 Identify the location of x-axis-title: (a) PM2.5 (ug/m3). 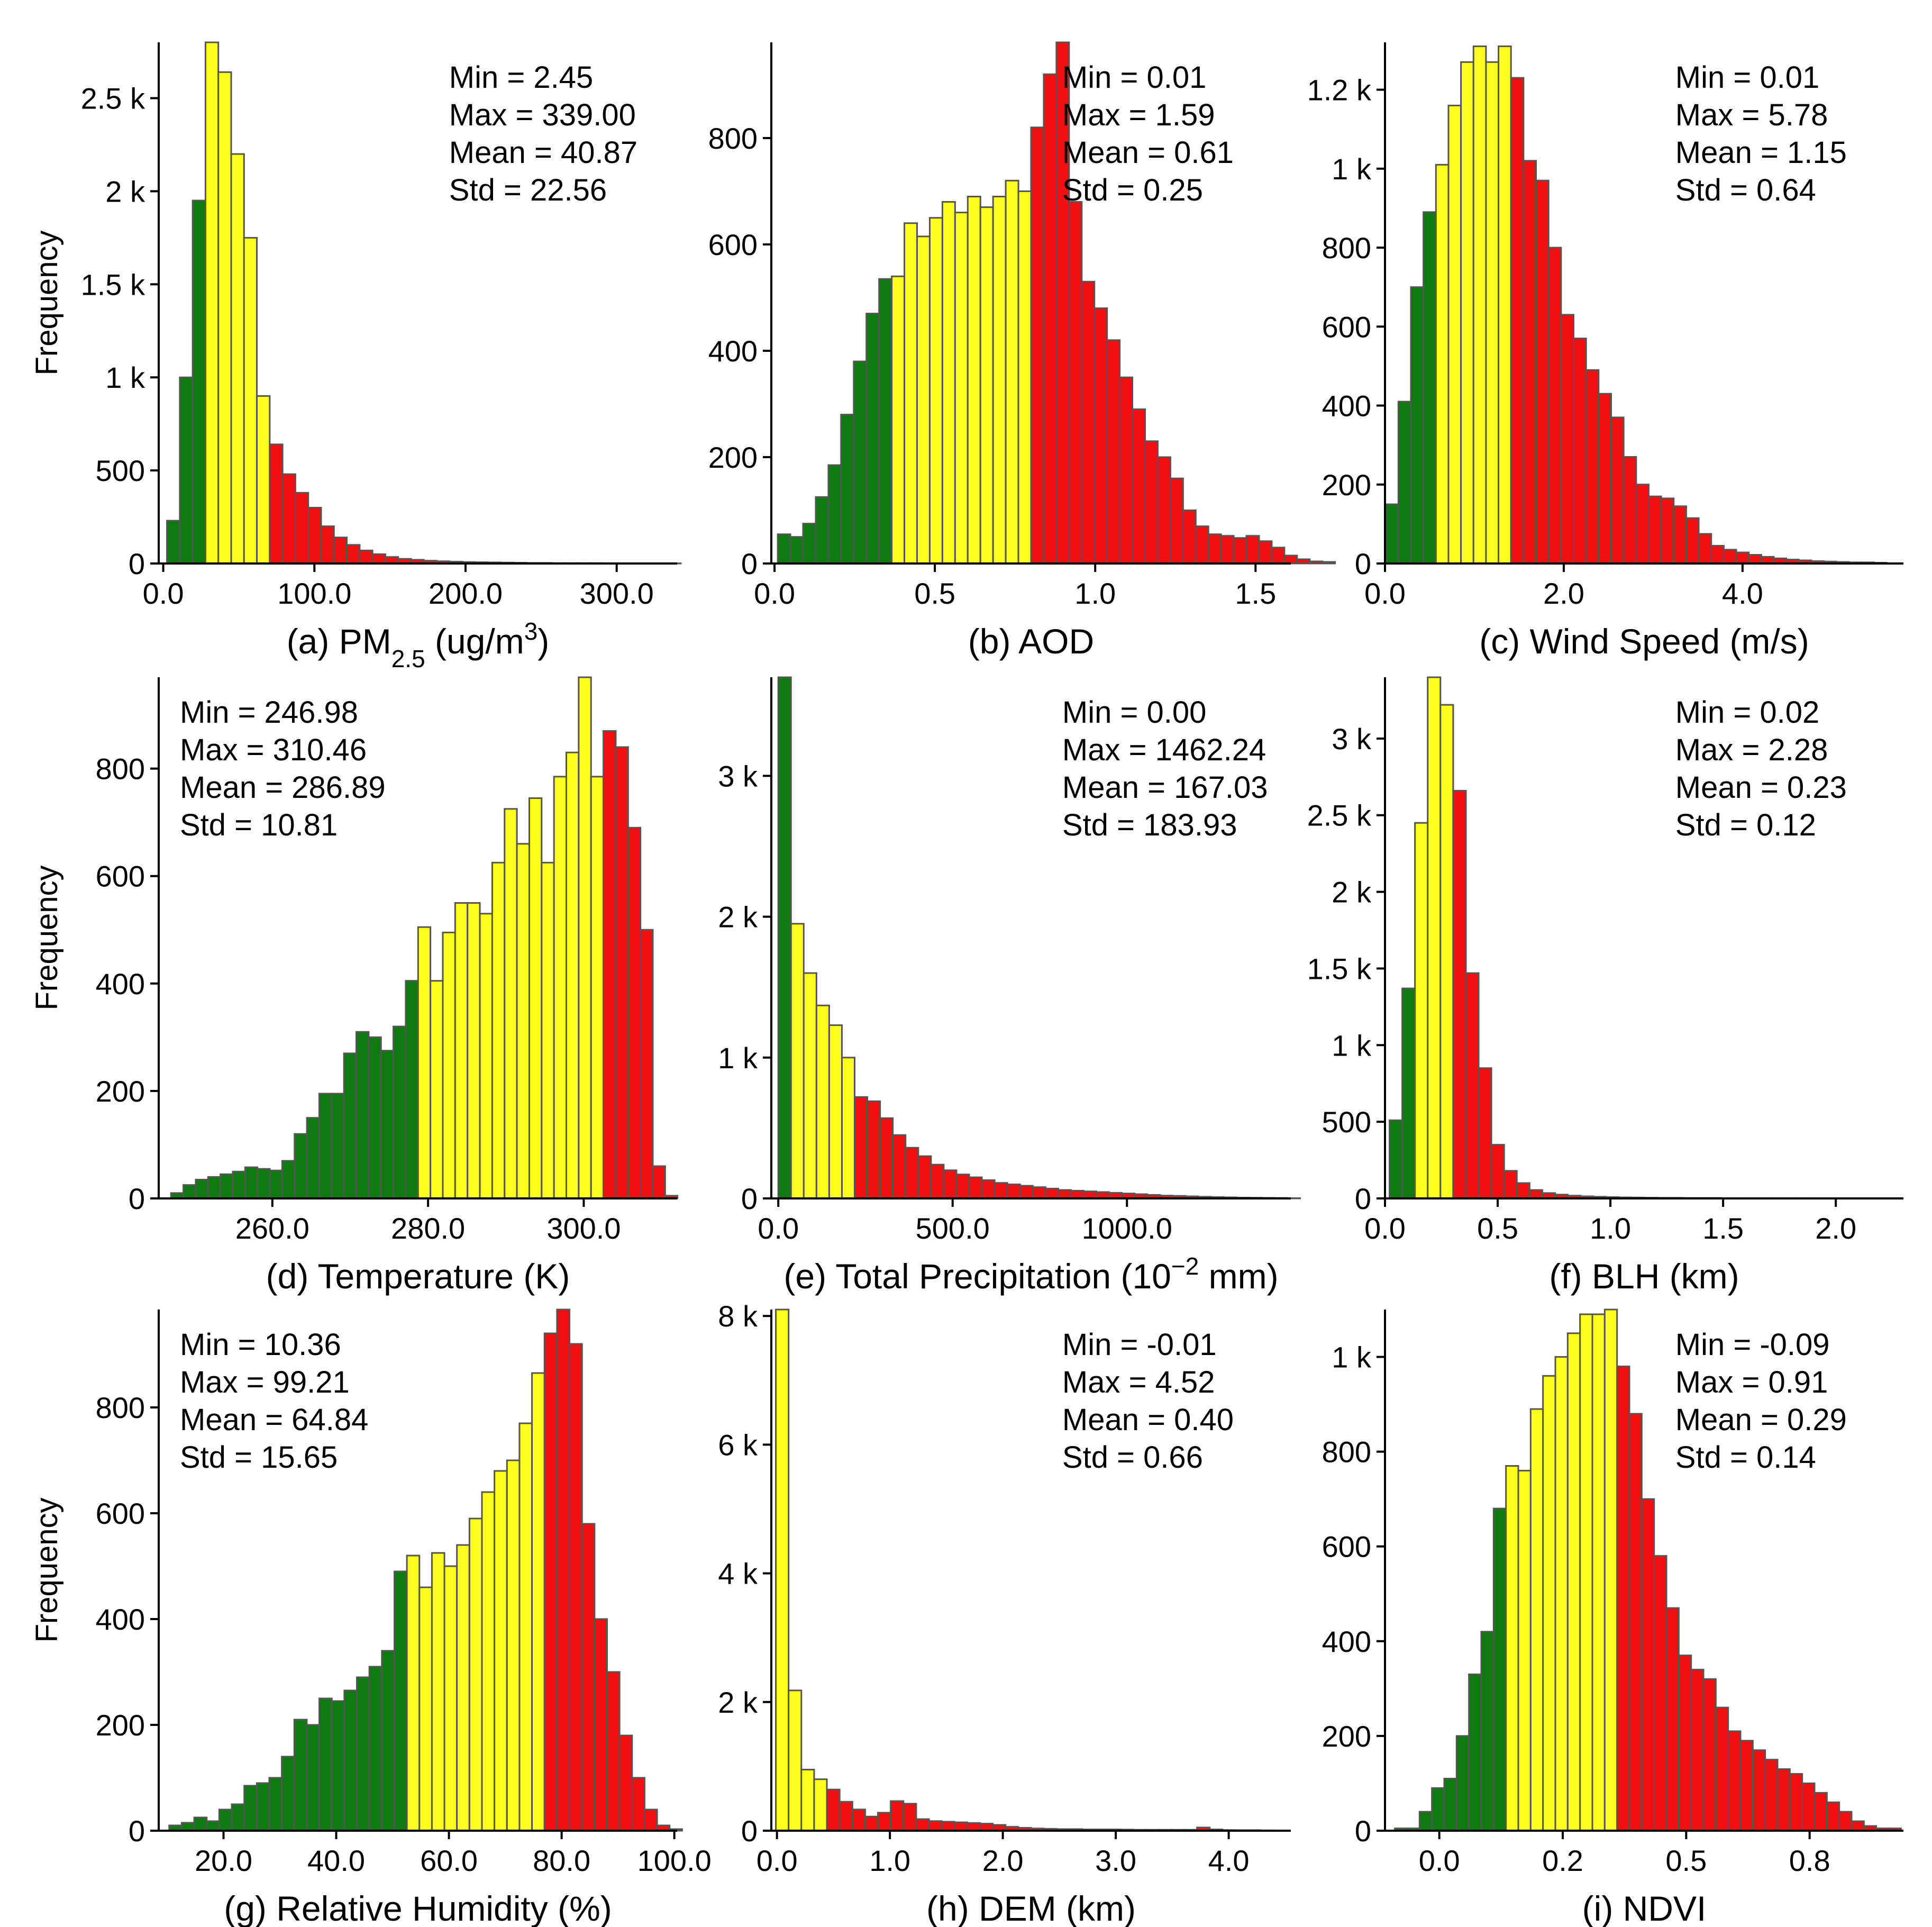
(419, 644).